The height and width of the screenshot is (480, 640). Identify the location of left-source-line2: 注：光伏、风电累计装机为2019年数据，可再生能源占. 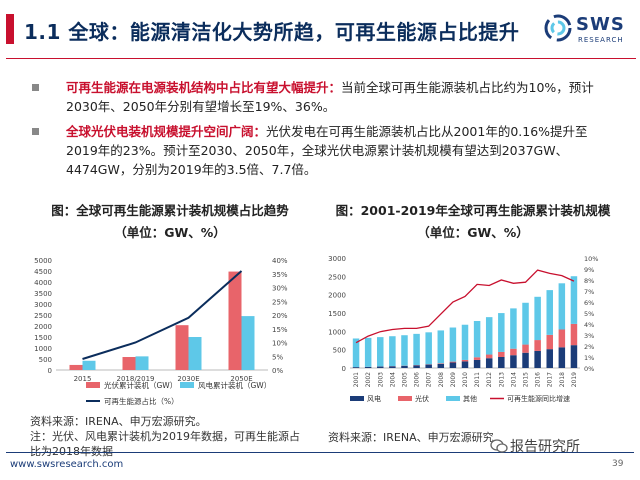
(165, 436).